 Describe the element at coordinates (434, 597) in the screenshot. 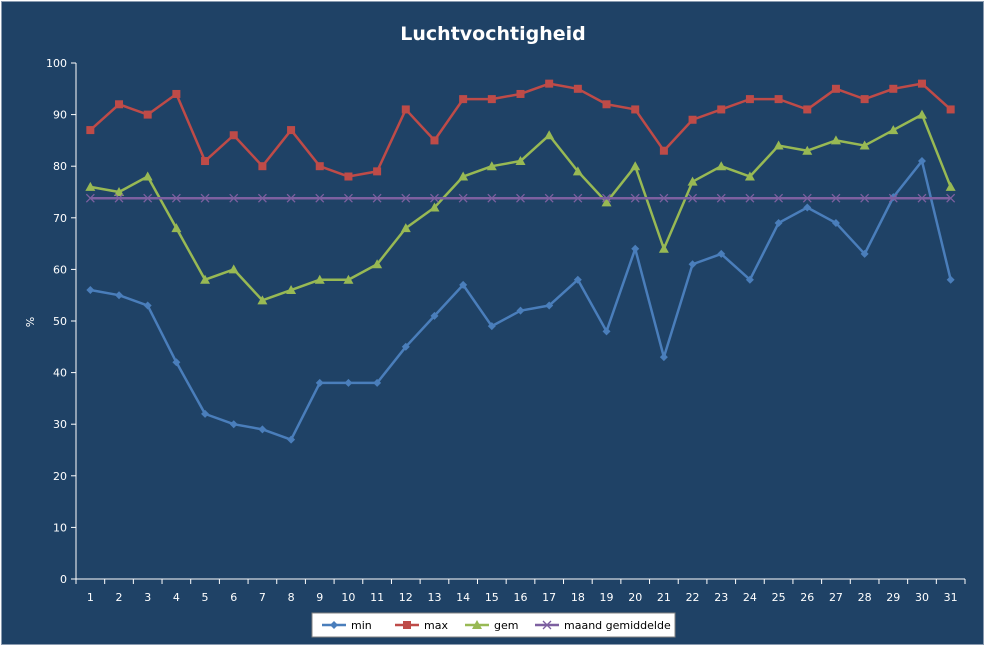

I see `x-tick-label: 13` at that location.